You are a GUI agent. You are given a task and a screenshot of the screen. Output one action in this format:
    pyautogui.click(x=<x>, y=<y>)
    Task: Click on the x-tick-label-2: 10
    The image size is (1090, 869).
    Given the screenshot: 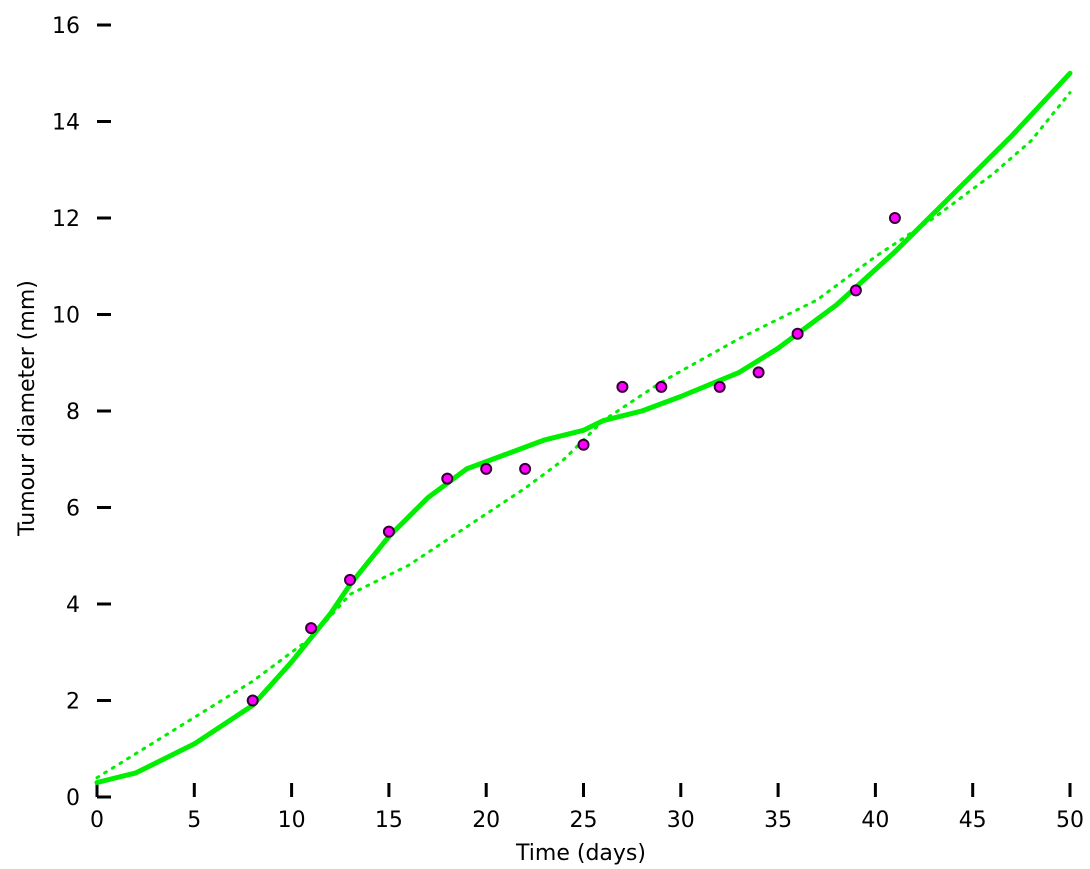 What is the action you would take?
    pyautogui.click(x=292, y=820)
    